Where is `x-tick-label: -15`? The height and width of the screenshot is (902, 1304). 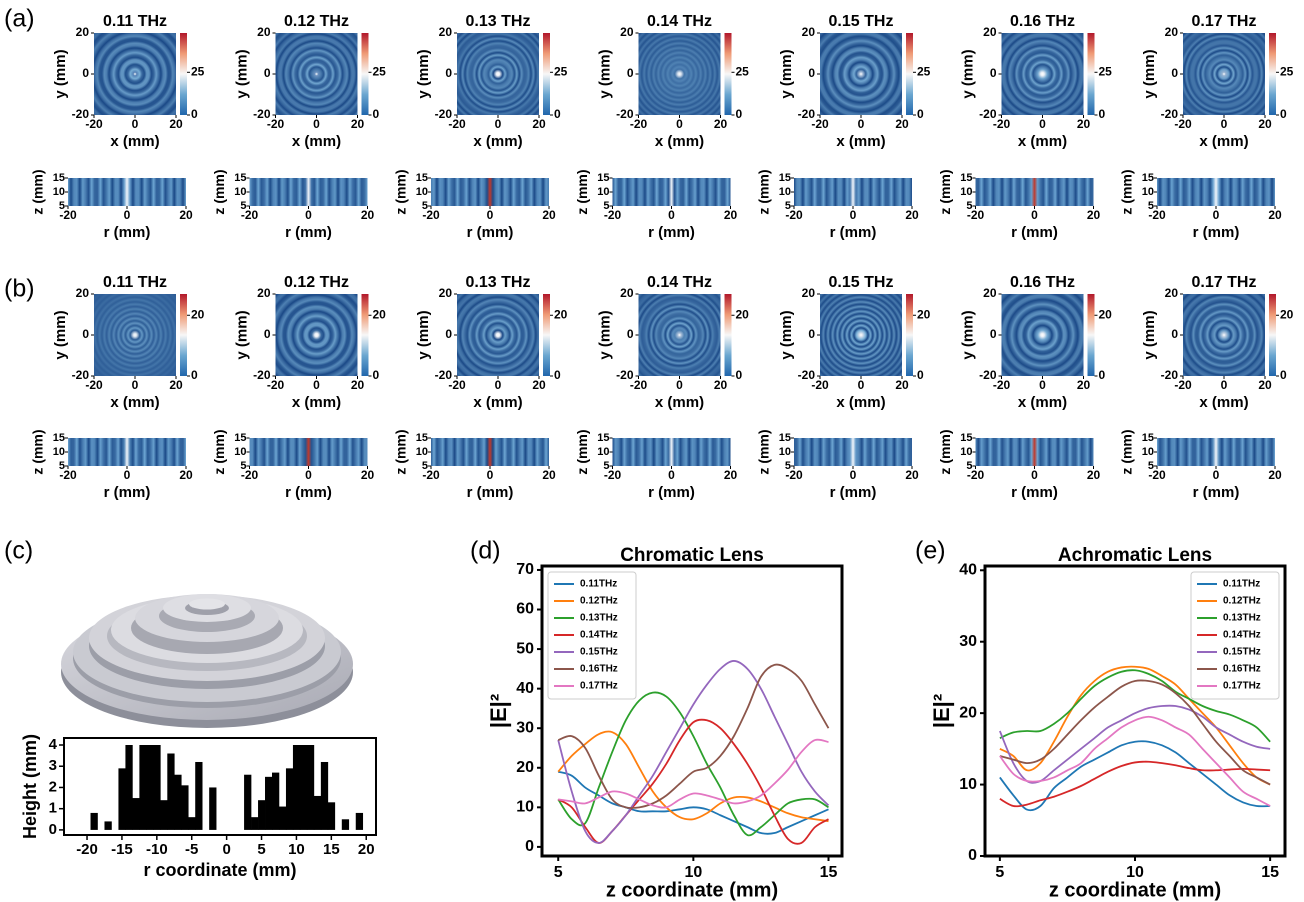
x-tick-label: -15 is located at coordinates (122, 849).